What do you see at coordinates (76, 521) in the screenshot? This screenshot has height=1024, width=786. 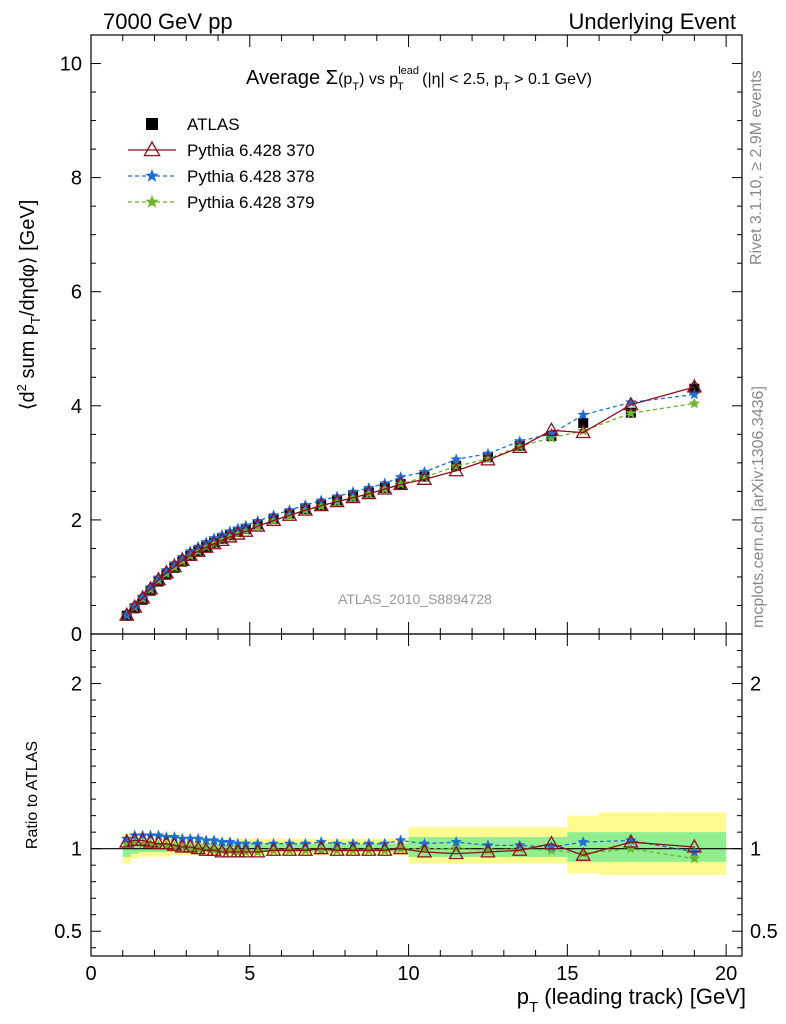 I see `main-y-tick-label: 2` at bounding box center [76, 521].